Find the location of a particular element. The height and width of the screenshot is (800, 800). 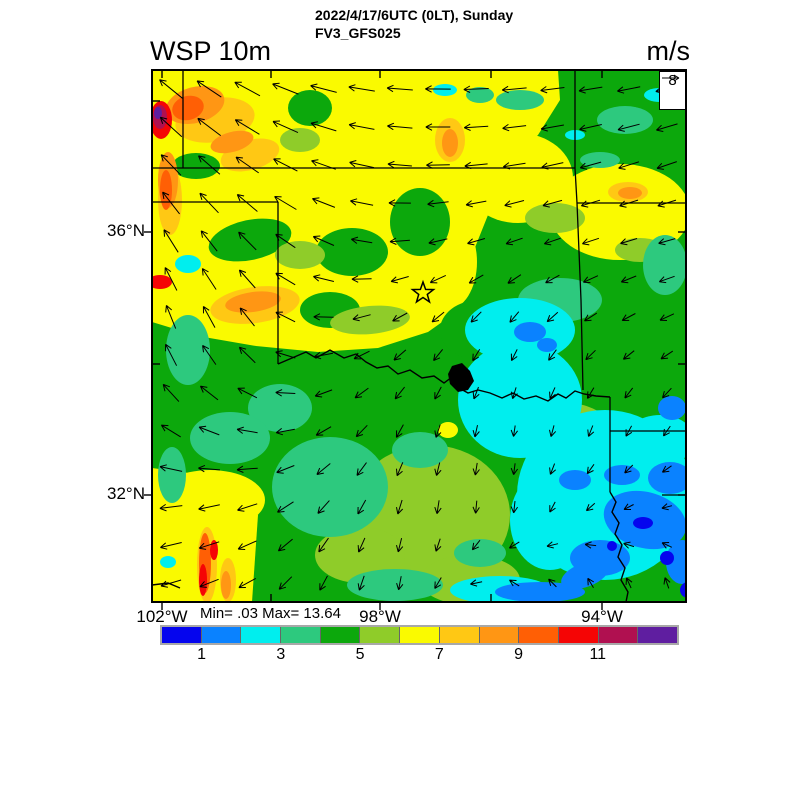

lon-tick-label: 94°W is located at coordinates (602, 616).